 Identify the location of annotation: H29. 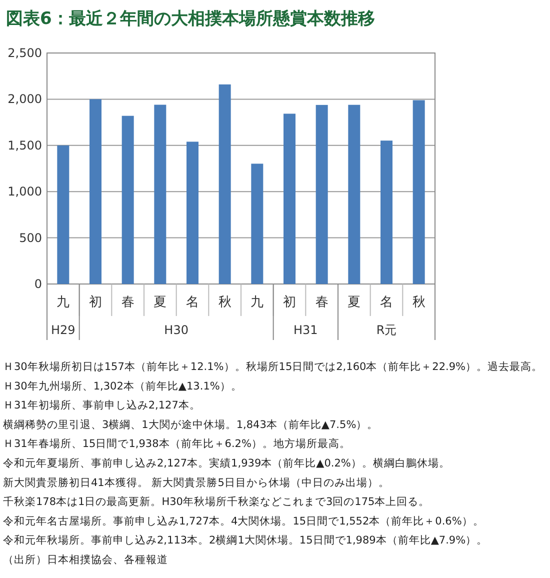
(63, 330).